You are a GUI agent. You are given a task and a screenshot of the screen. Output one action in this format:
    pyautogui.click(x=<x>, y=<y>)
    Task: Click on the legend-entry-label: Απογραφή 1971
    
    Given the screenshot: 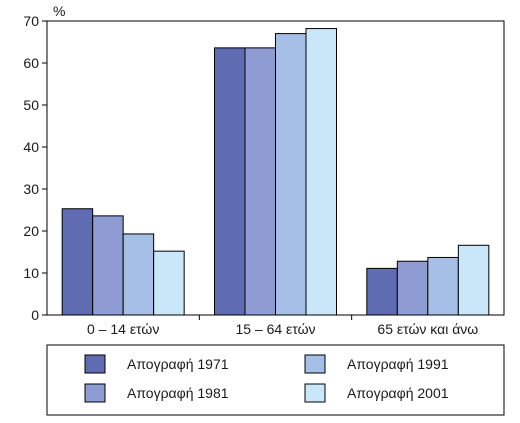 What is the action you would take?
    pyautogui.click(x=178, y=364)
    